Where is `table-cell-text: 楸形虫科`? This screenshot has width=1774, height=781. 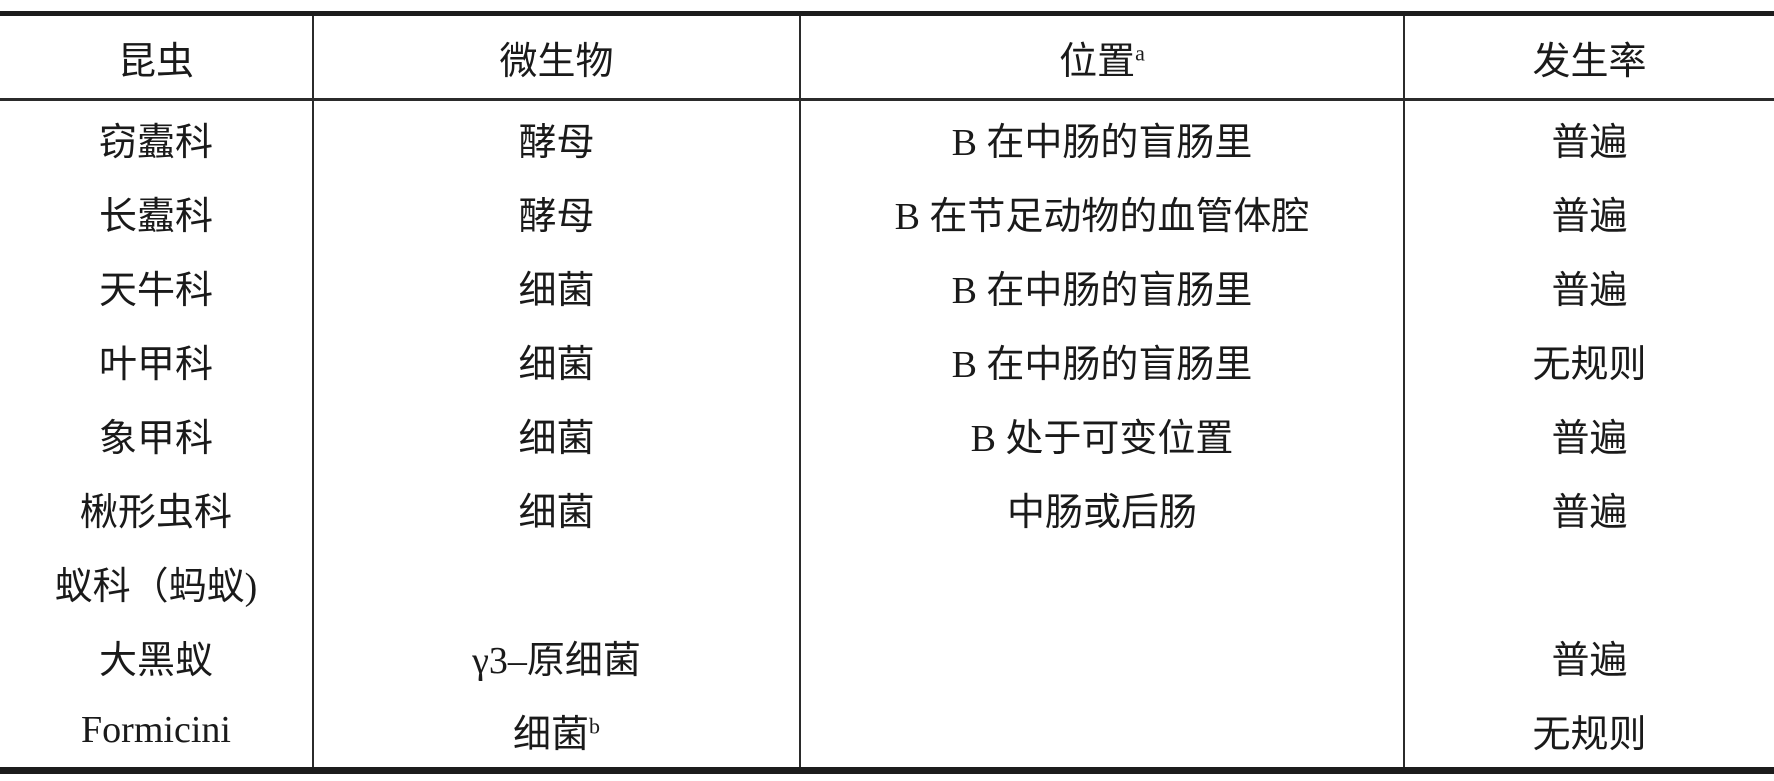 table-cell-text: 楸形虫科 is located at coordinates (155, 512).